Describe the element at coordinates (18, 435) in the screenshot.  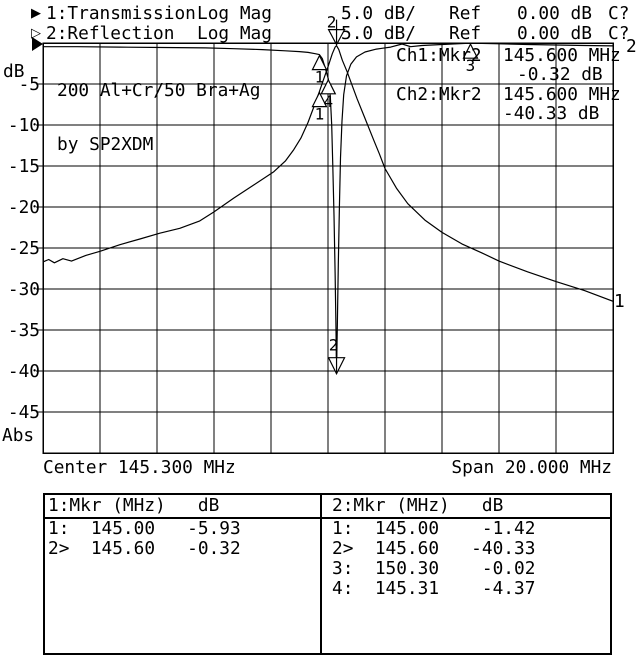
I see `y-axis-bottom-label: Abs` at that location.